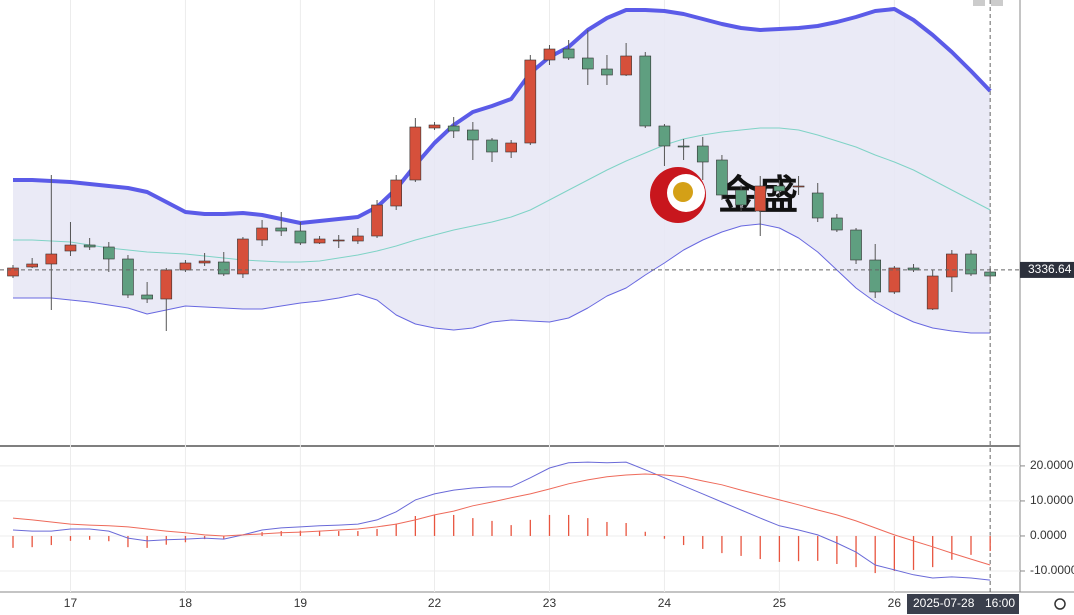 The width and height of the screenshot is (1074, 615). Describe the element at coordinates (1052, 465) in the screenshot. I see `y-tick-label: 20.0000` at that location.